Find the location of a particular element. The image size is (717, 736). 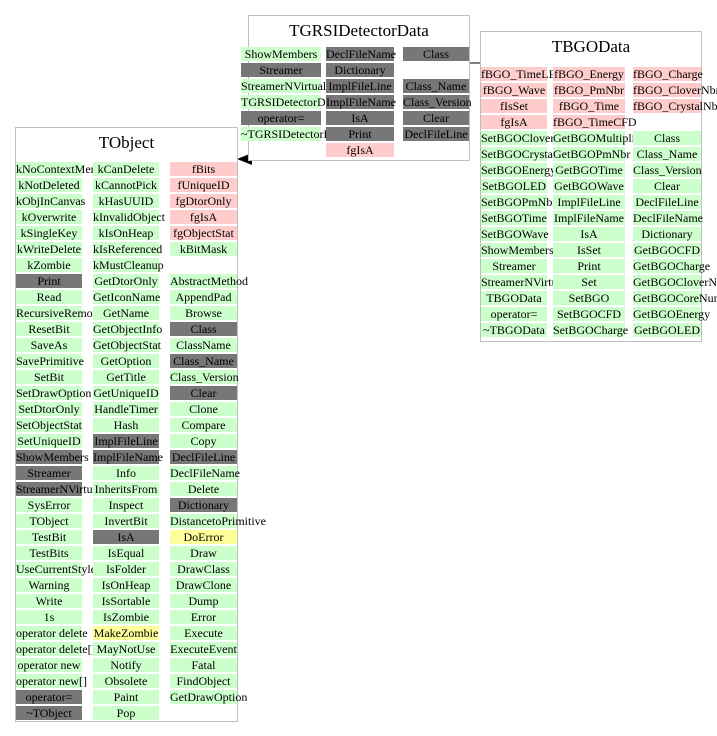

member-label: FindObject is located at coordinates (203, 681).